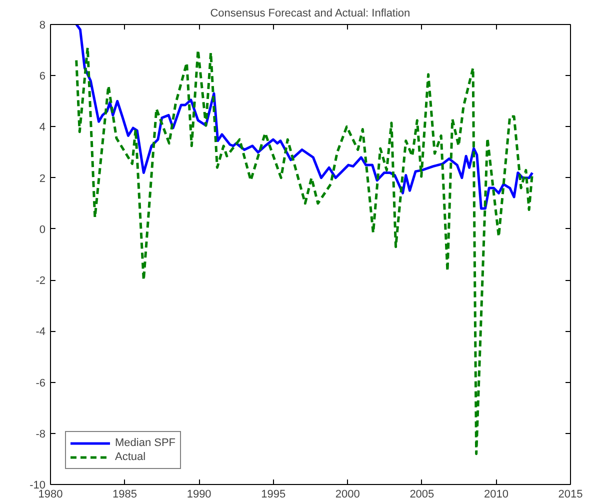 Image resolution: width=590 pixels, height=500 pixels. Describe the element at coordinates (42, 128) in the screenshot. I see `y-tick-label: 4` at that location.